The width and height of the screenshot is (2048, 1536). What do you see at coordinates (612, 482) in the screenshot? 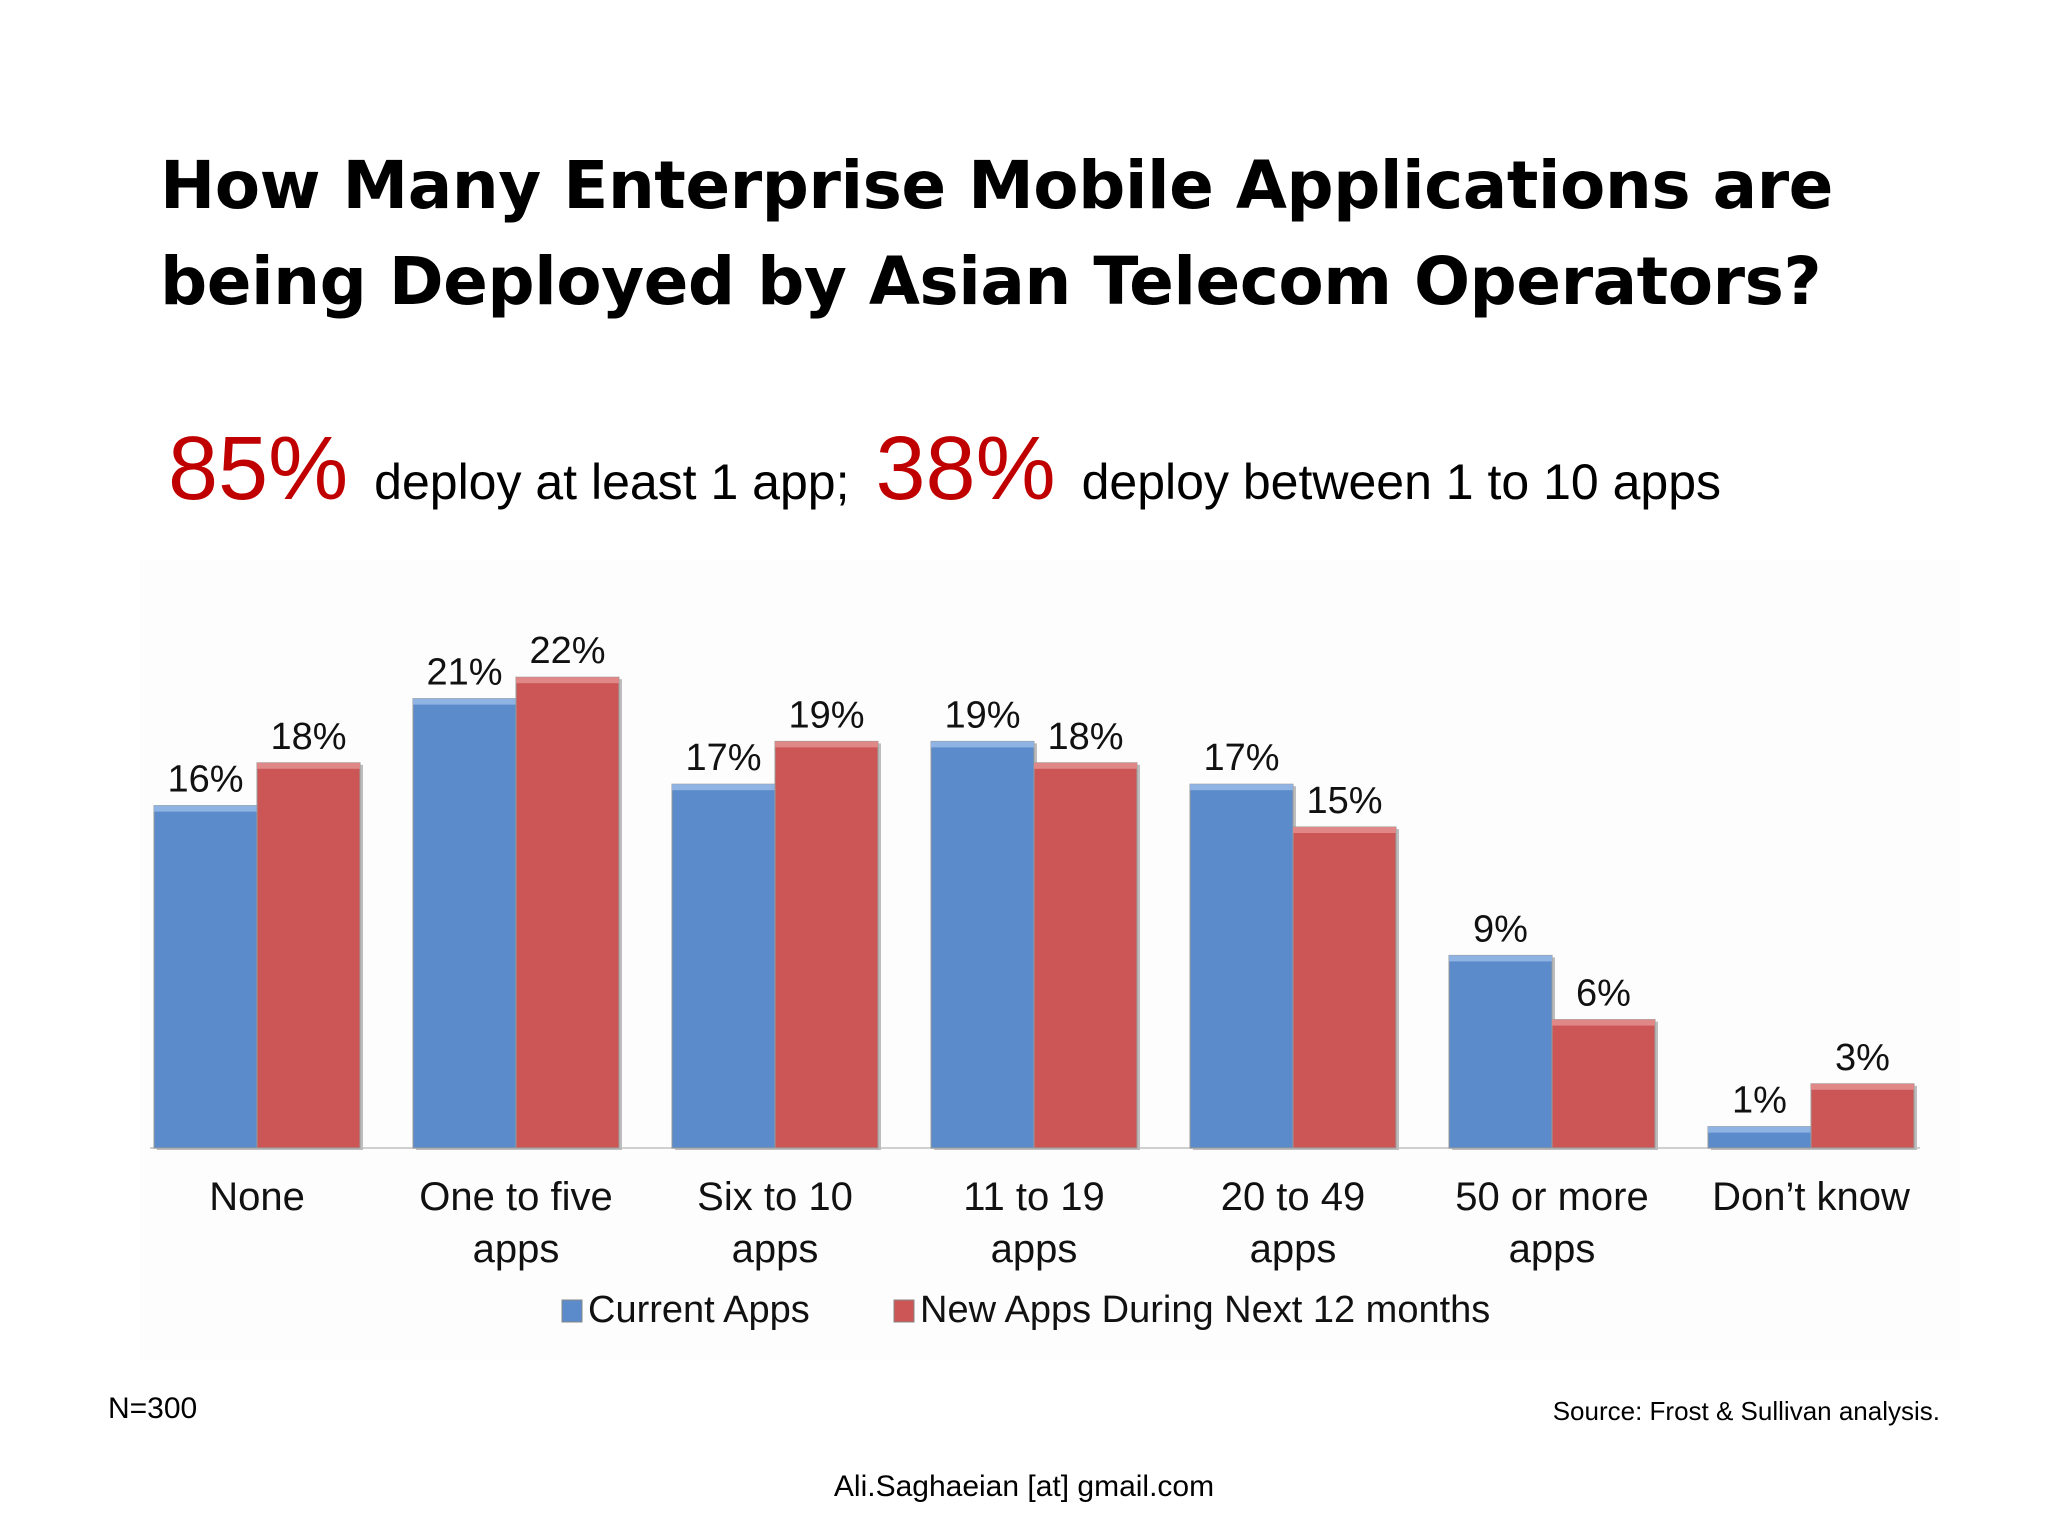
I see `headline-text-1: deploy at least 1 app;` at bounding box center [612, 482].